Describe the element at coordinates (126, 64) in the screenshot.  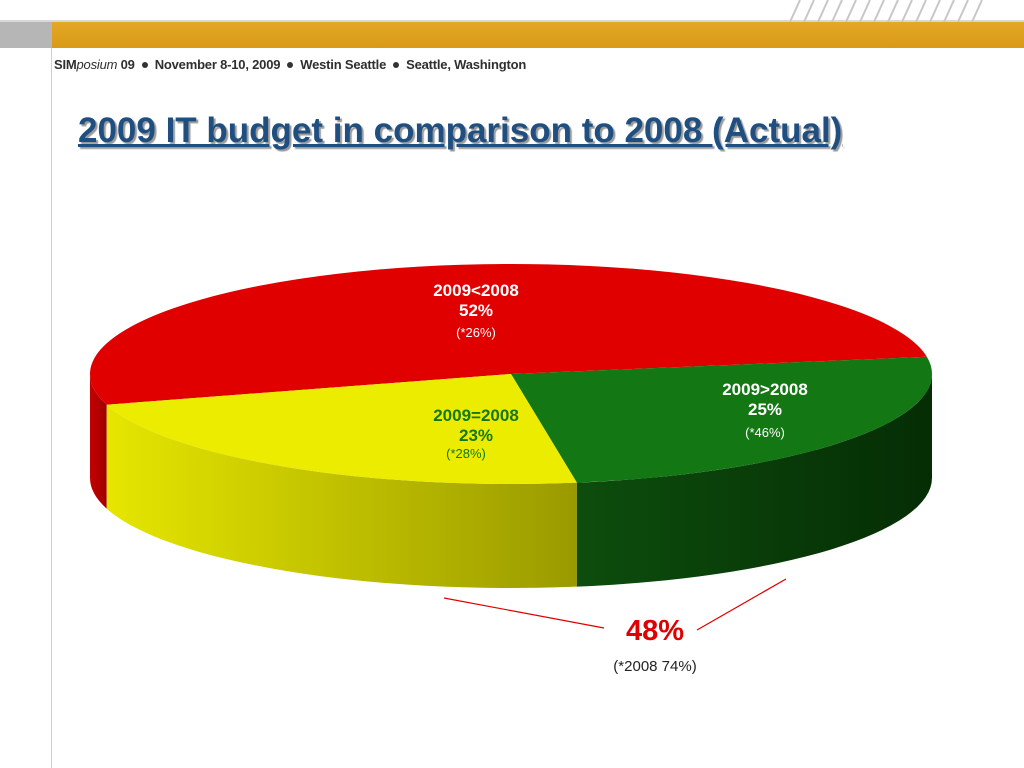
I see `event-year: 09` at that location.